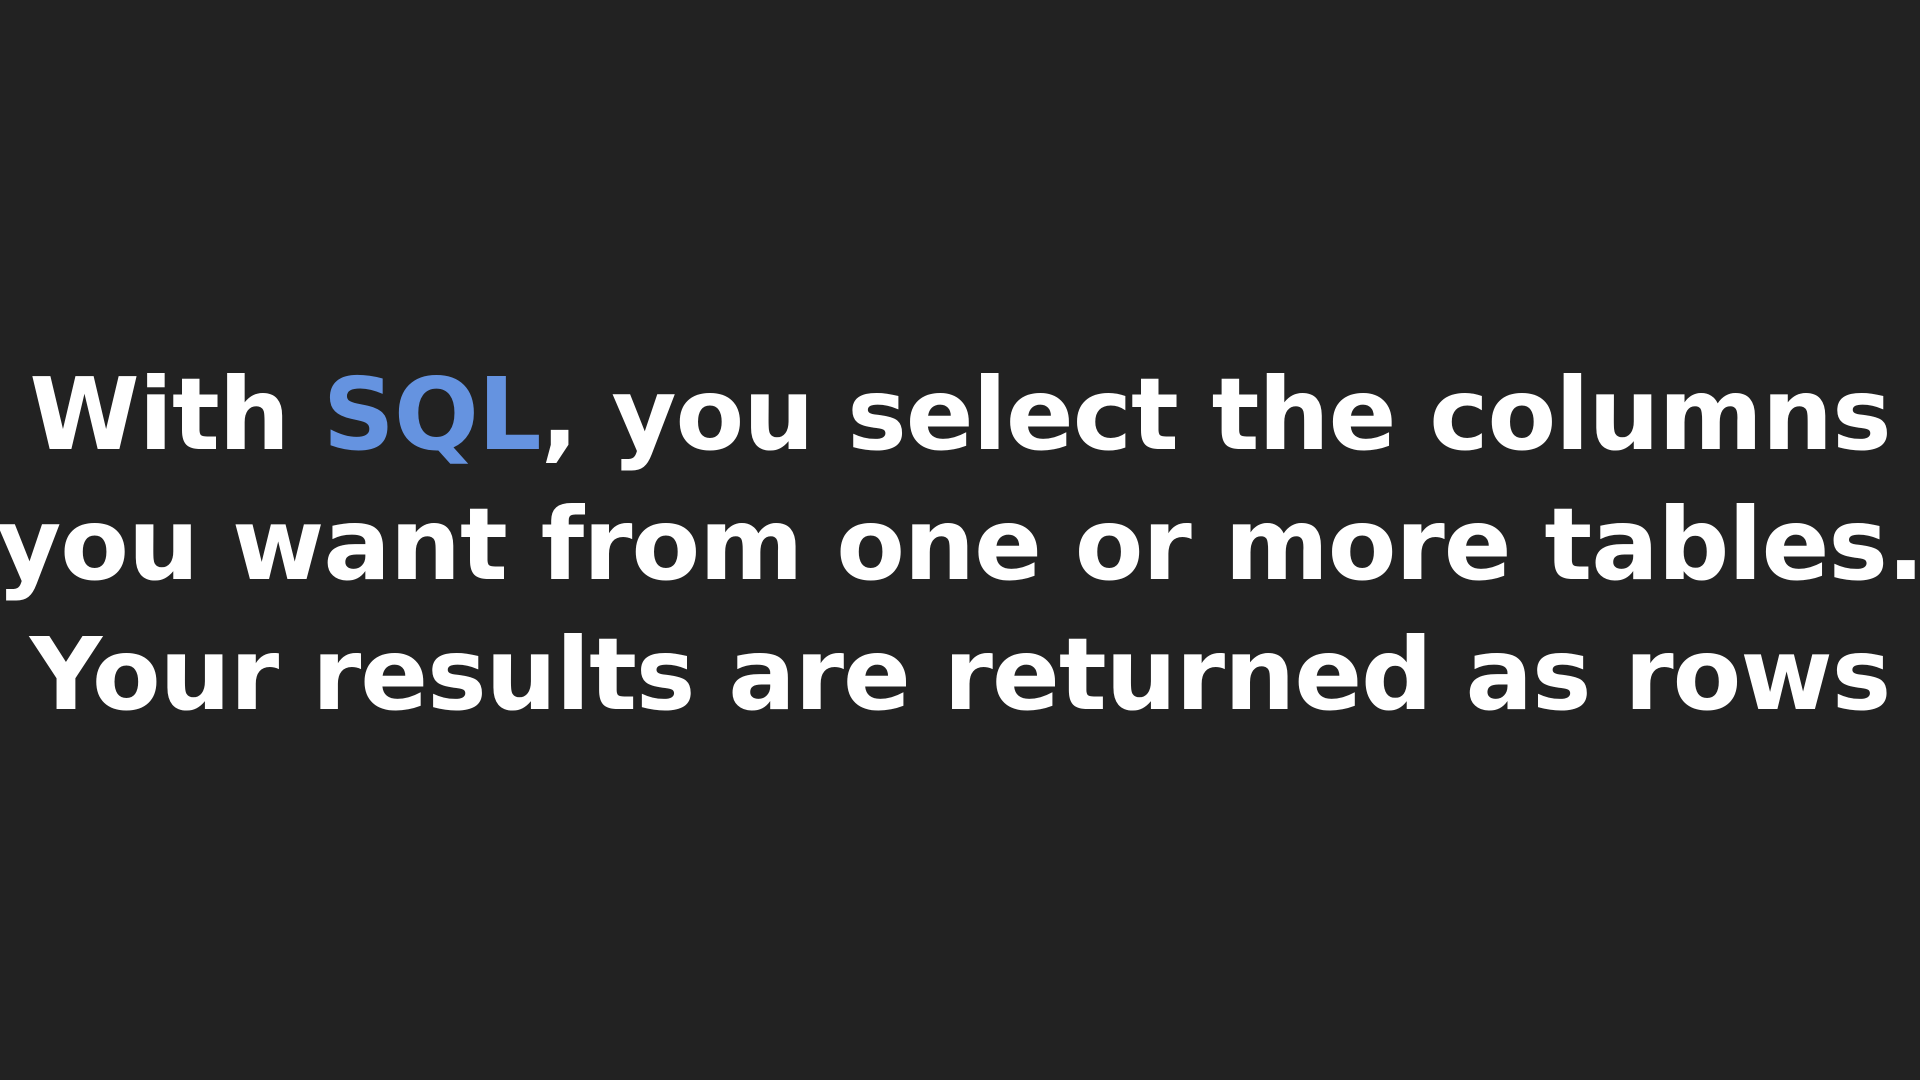 The image size is (1920, 1080). Describe the element at coordinates (176, 414) in the screenshot. I see `caption-line-1-lead: With` at that location.